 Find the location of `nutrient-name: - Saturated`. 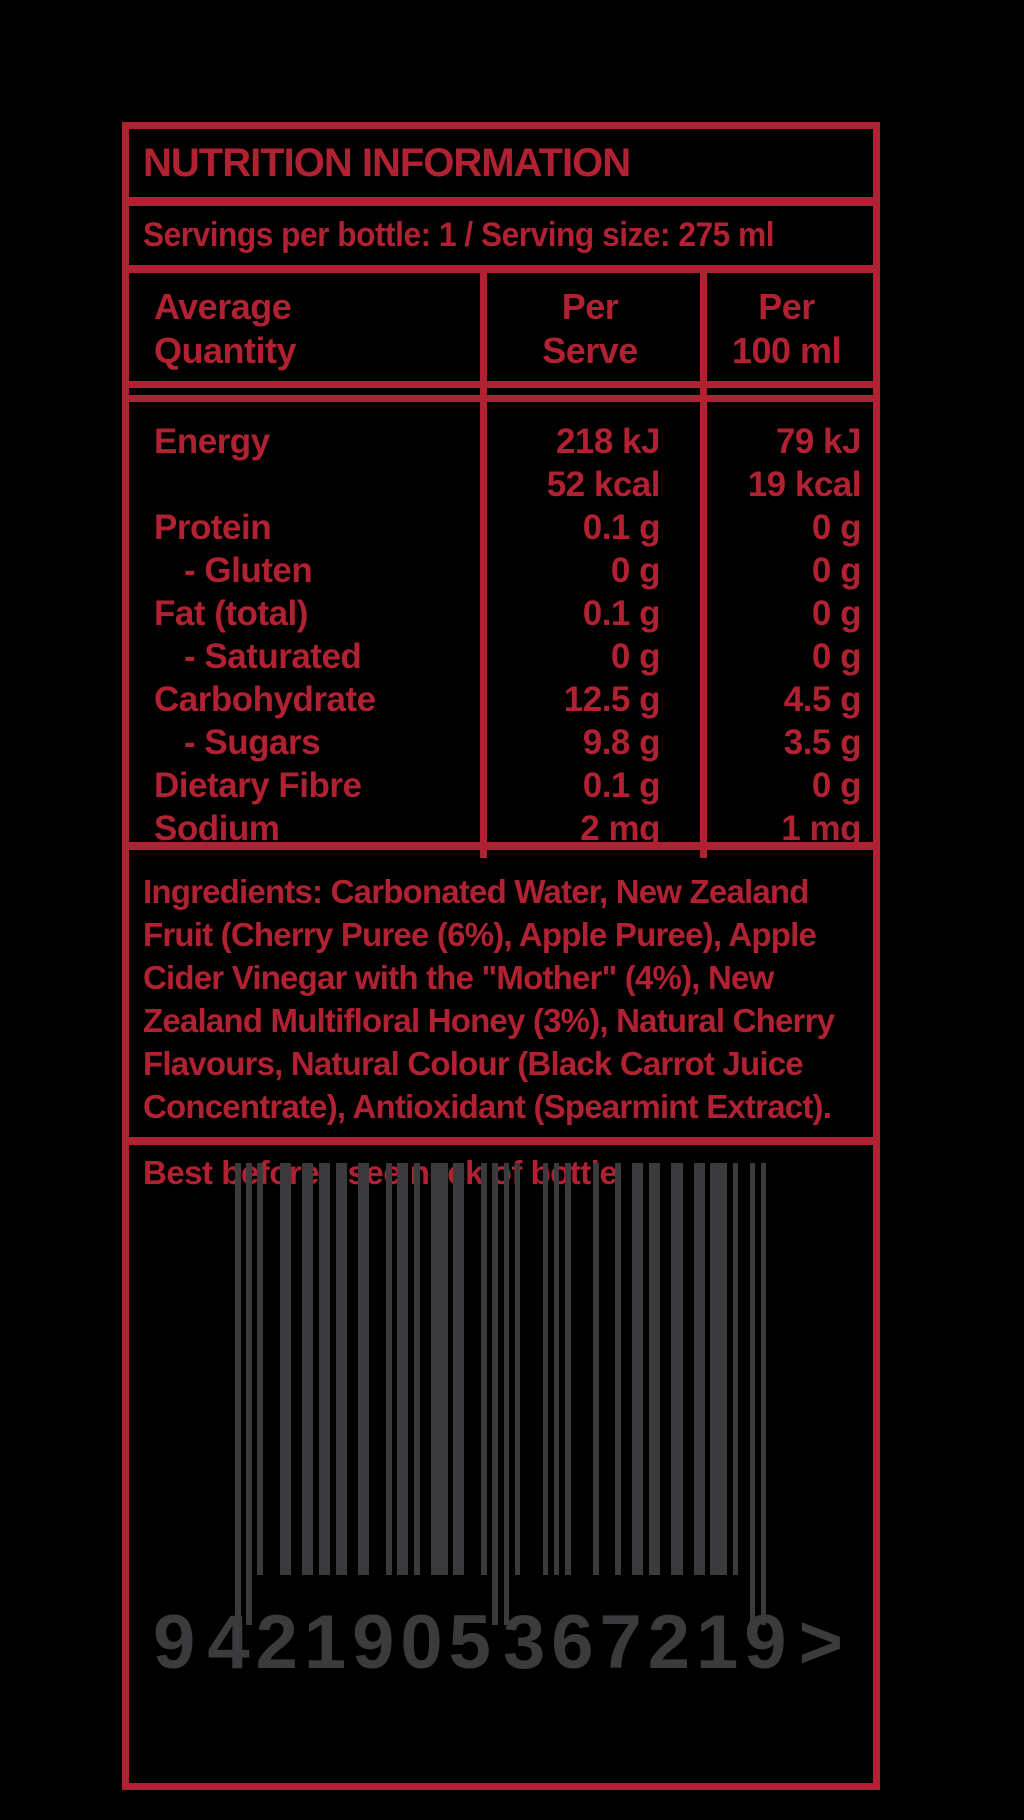

nutrient-name: - Saturated is located at coordinates (273, 656).